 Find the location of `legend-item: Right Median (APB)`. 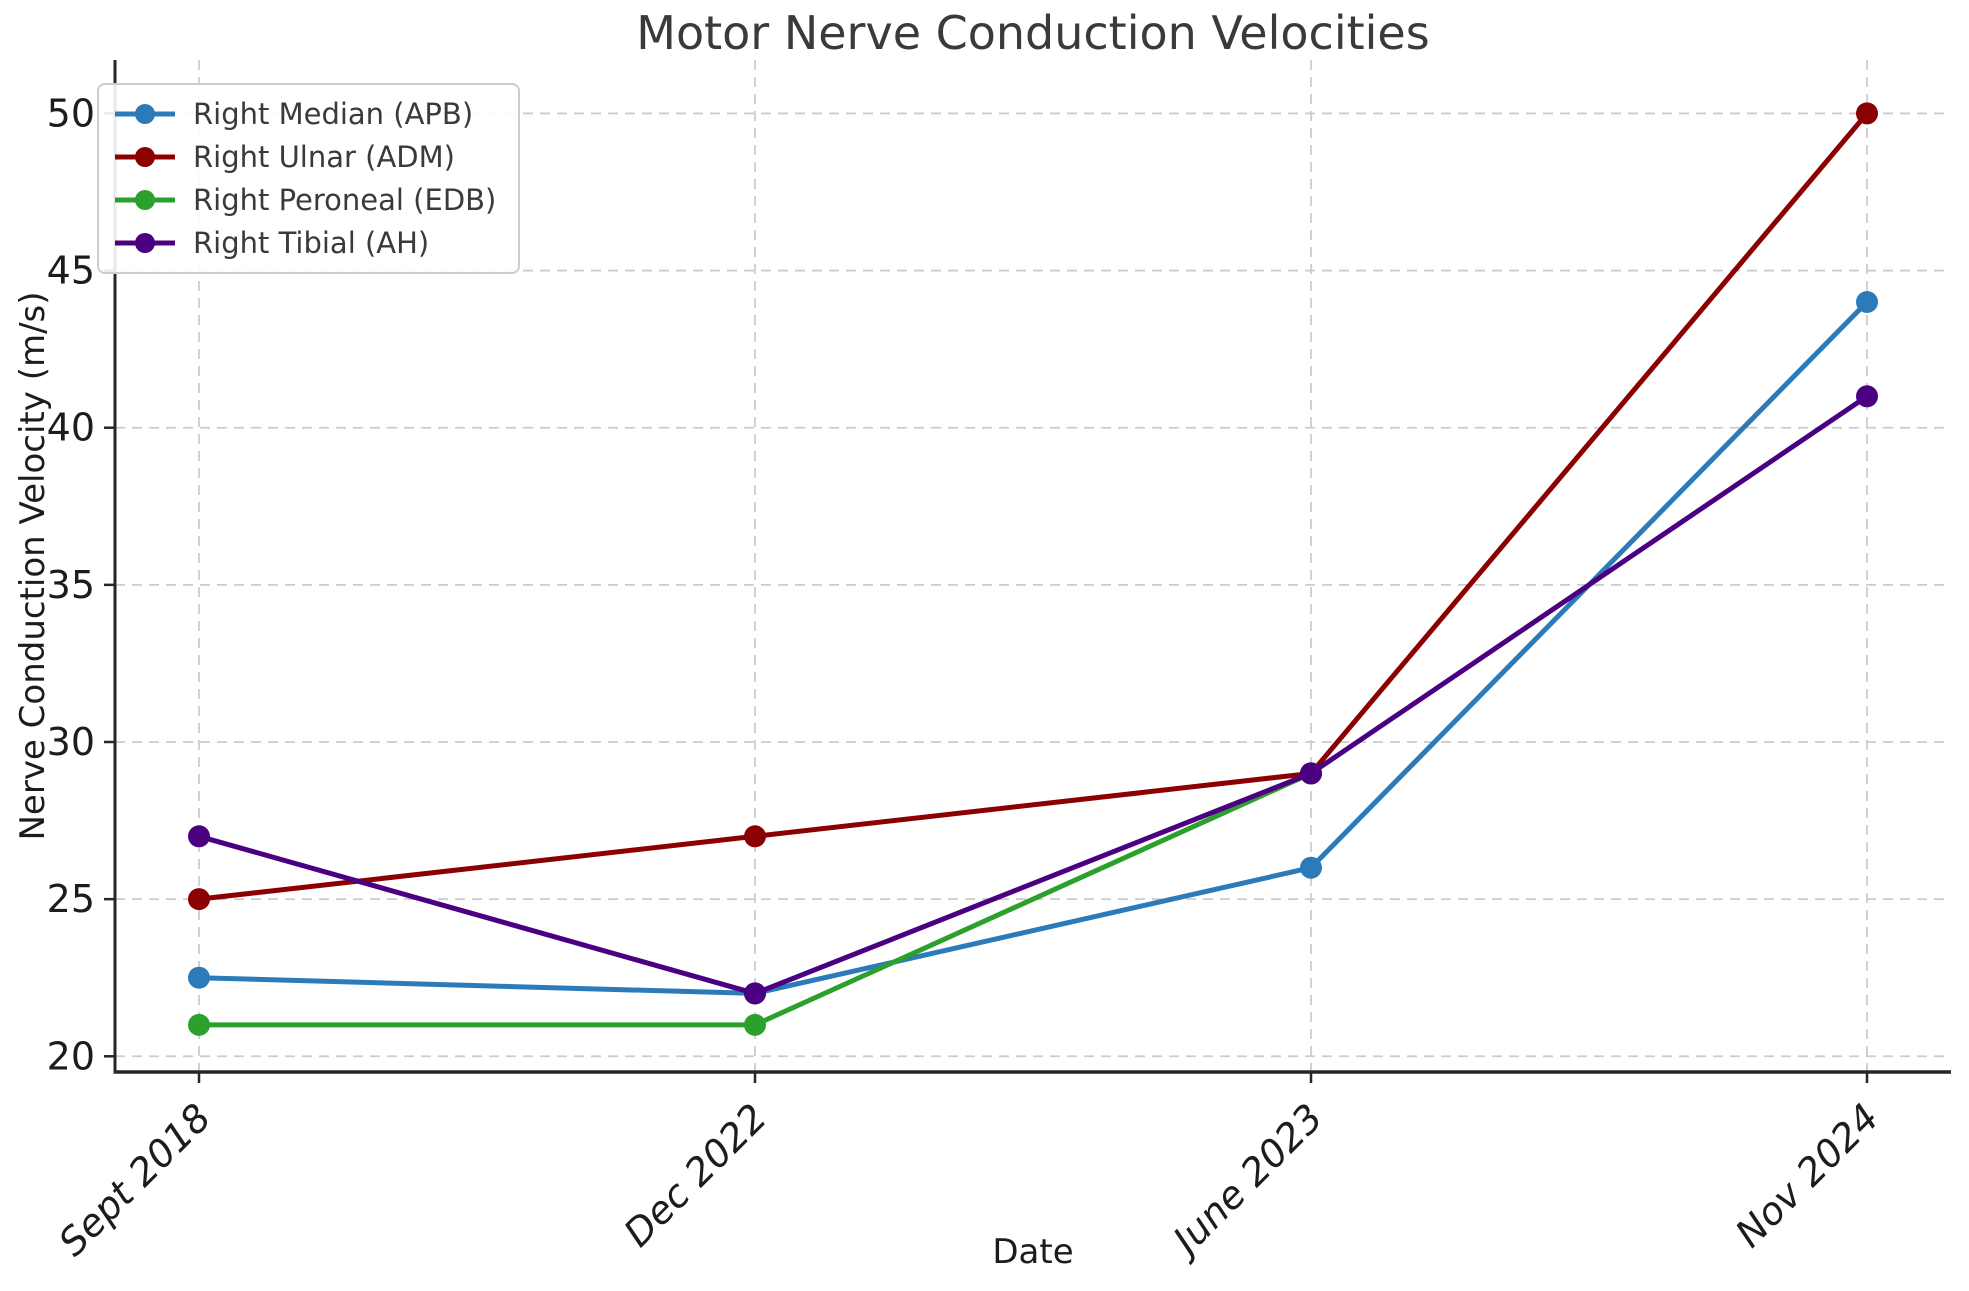

legend-item: Right Median (APB) is located at coordinates (304, 114).